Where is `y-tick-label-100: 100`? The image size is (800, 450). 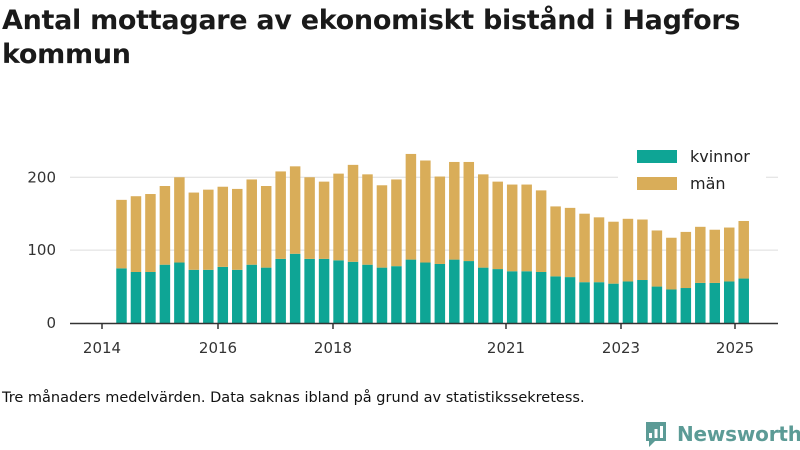 y-tick-label-100: 100 is located at coordinates (41, 250).